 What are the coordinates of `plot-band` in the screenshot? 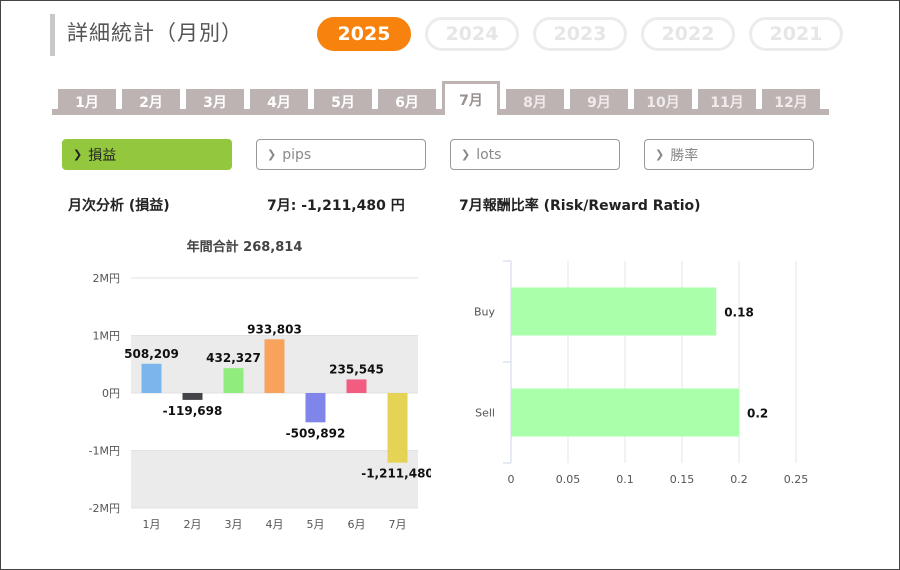 It's located at (274, 479).